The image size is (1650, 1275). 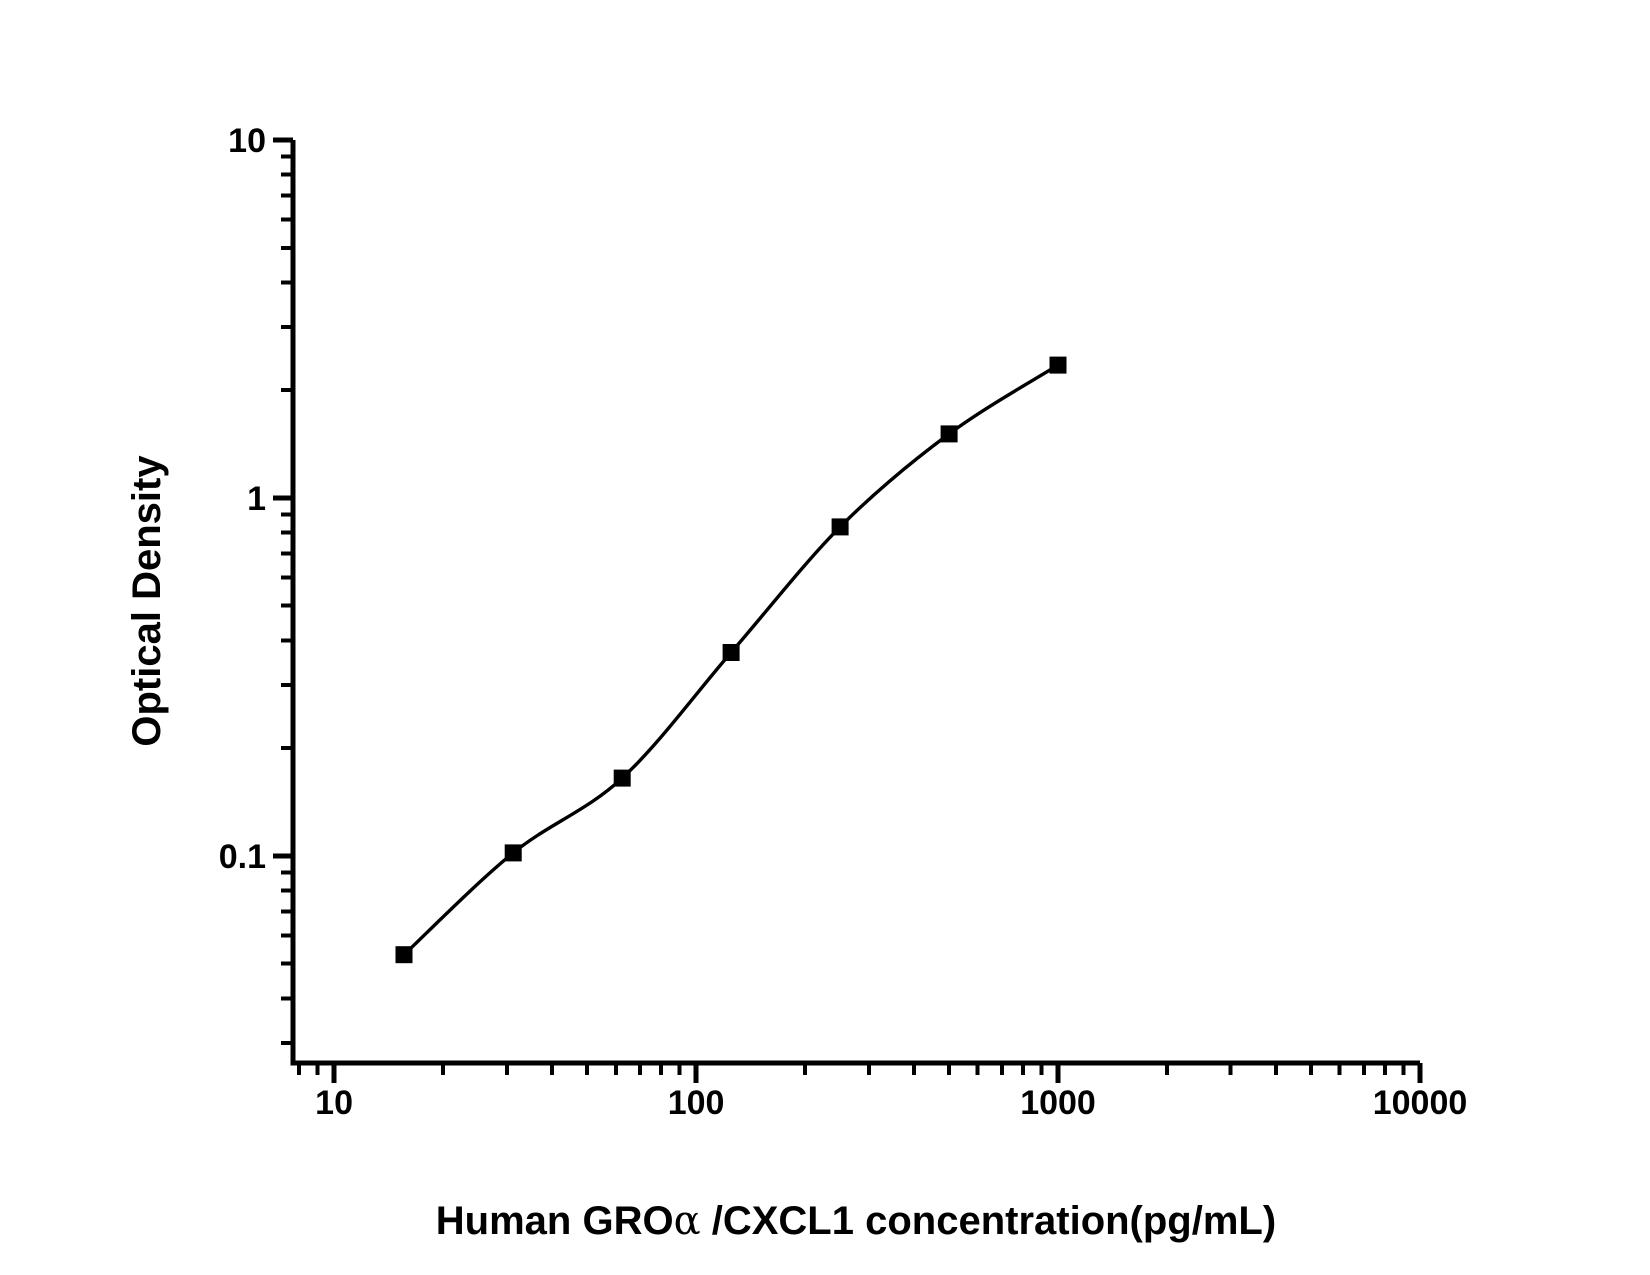 I want to click on y-axis-title: Optical Density, so click(x=147, y=601).